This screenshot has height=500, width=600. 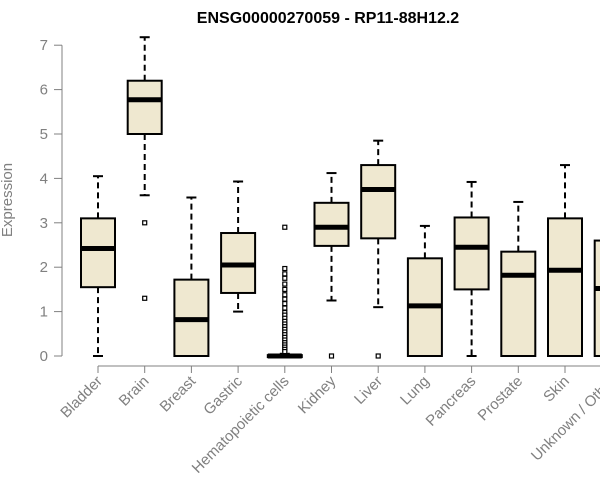 What do you see at coordinates (415, 391) in the screenshot?
I see `x-tick-label: Lung` at bounding box center [415, 391].